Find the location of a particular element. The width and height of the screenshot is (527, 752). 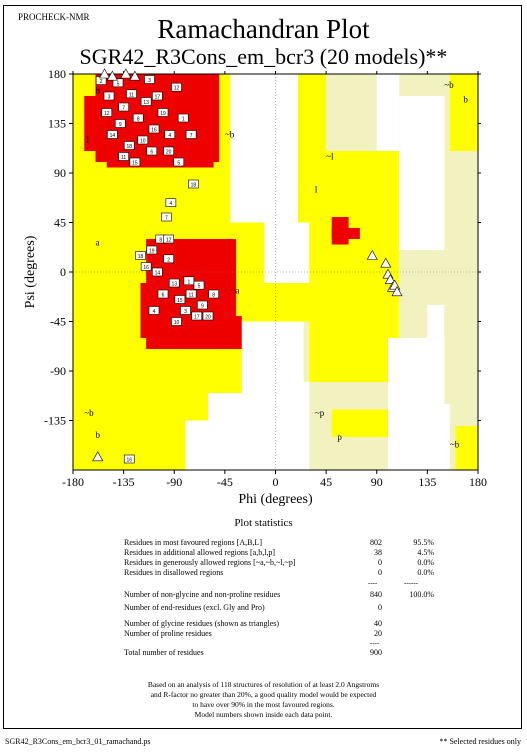

residue-model-label: 3 is located at coordinates (109, 98).